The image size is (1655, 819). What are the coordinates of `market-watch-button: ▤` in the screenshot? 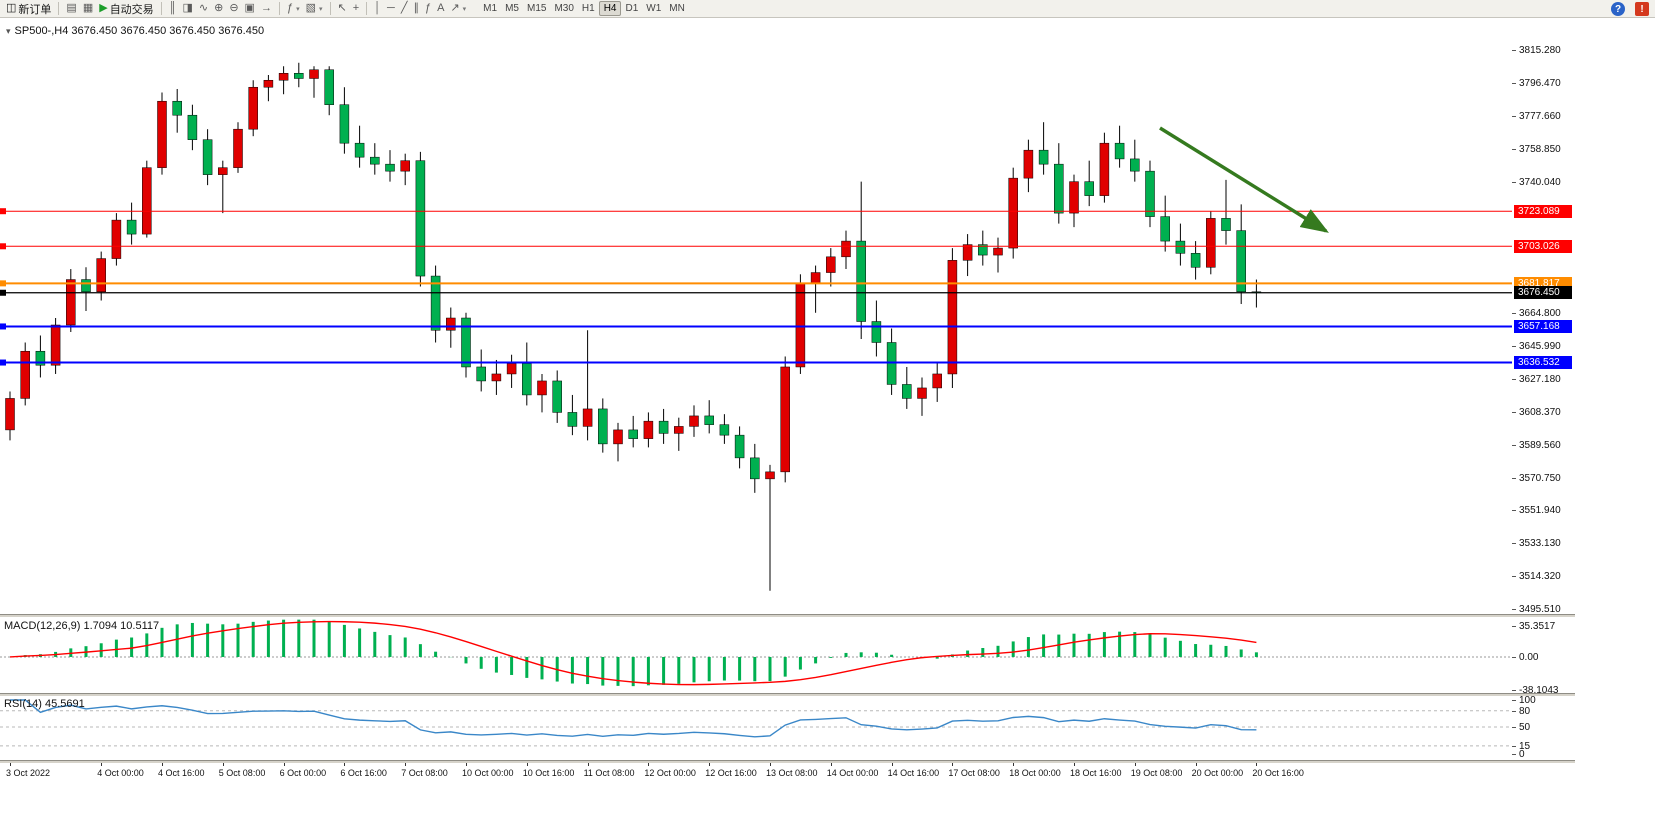 It's located at (71, 9).